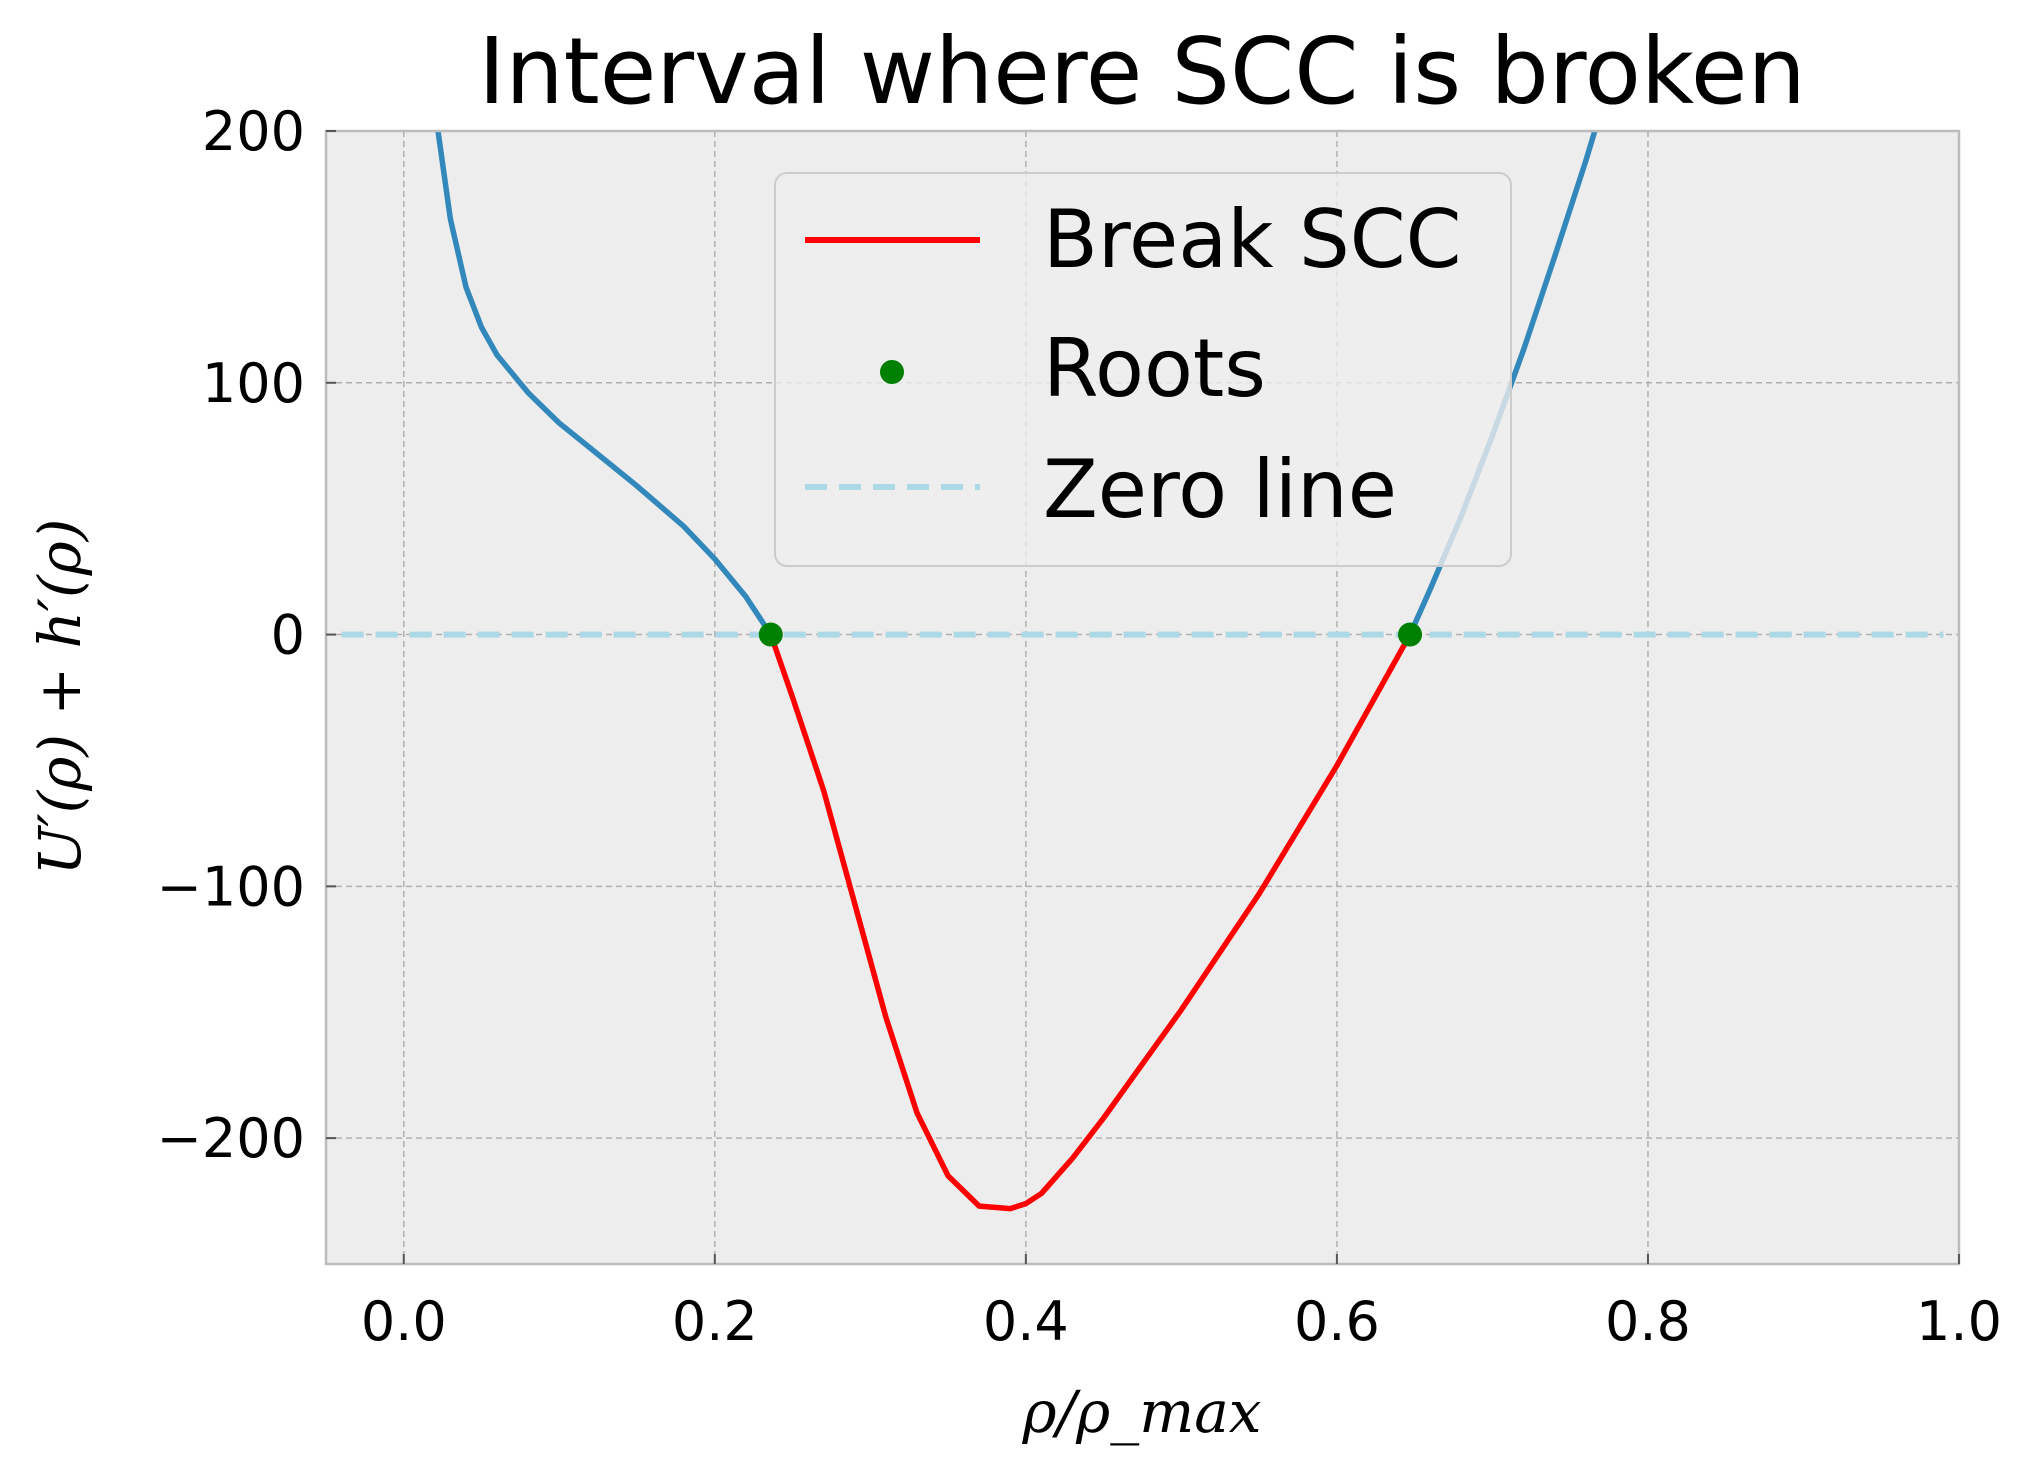  Describe the element at coordinates (715, 1321) in the screenshot. I see `x-tick-label: 0.2` at that location.